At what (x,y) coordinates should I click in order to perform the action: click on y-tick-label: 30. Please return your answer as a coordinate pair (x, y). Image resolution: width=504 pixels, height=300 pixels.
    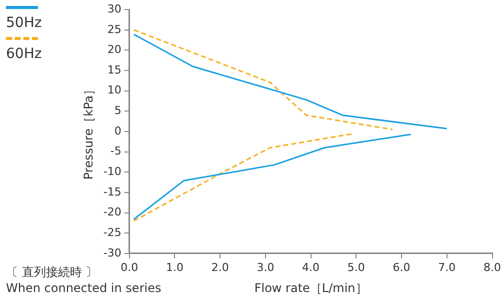
    Looking at the image, I should click on (114, 9).